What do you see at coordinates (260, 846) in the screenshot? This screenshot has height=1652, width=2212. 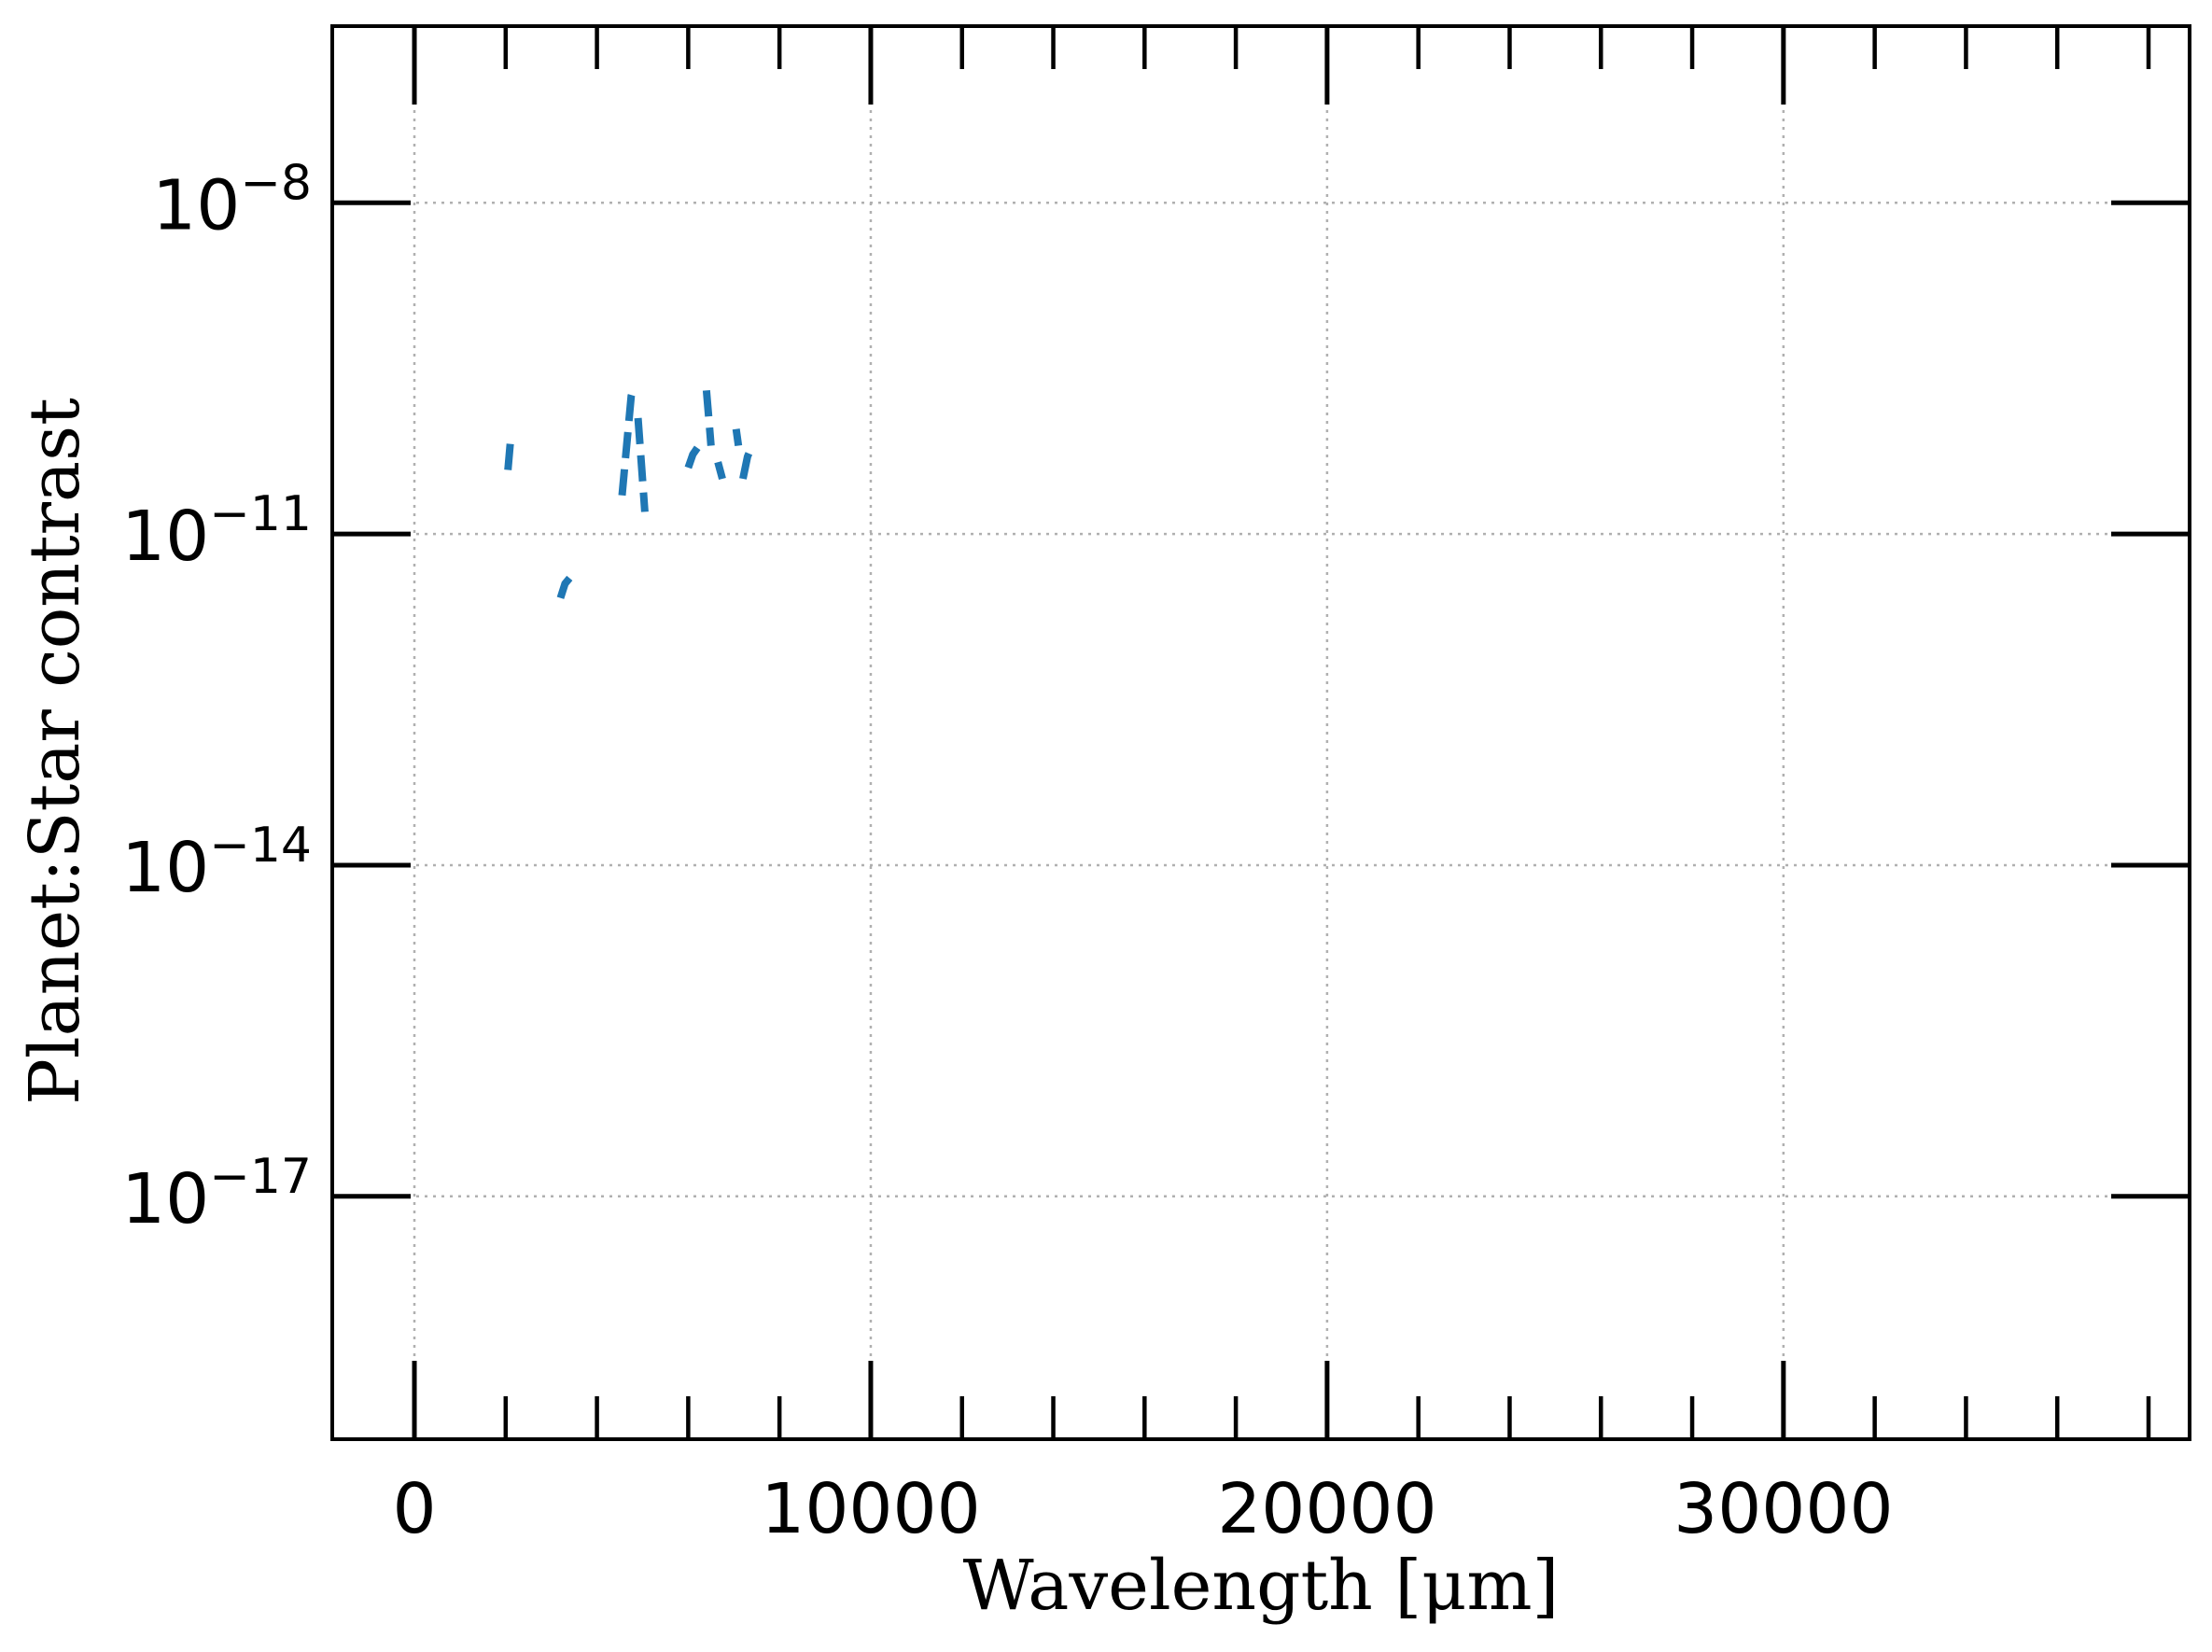 I see `y-tick-exponent: −14` at bounding box center [260, 846].